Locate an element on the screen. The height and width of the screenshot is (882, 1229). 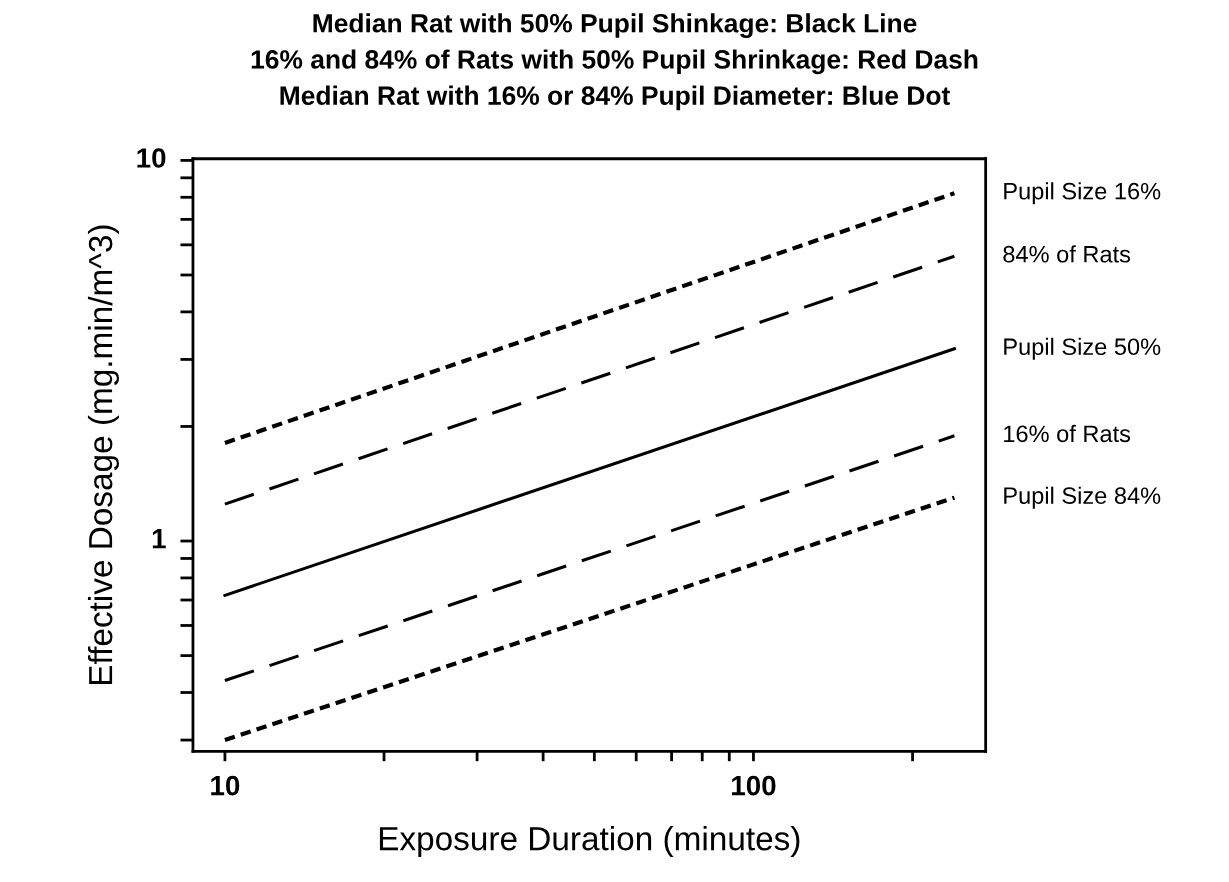
text: 16% of Rats is located at coordinates (1067, 433).